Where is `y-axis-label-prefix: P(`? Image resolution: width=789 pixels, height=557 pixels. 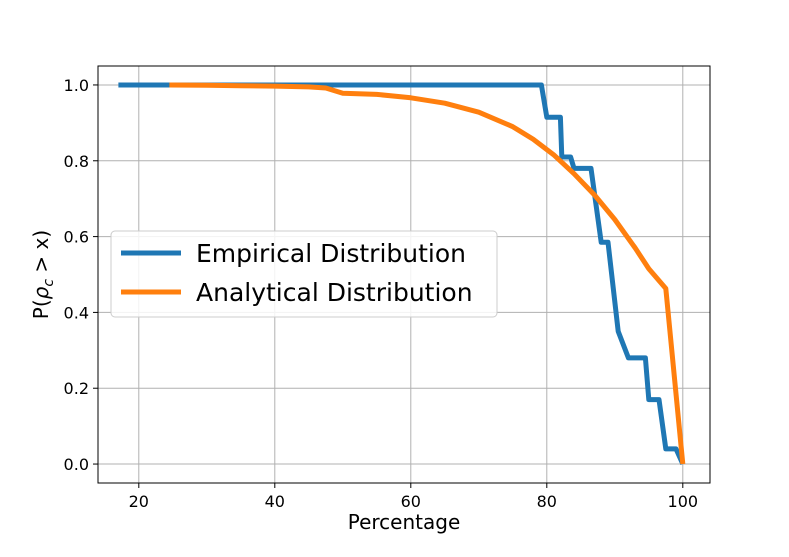 y-axis-label-prefix: P( is located at coordinates (41, 309).